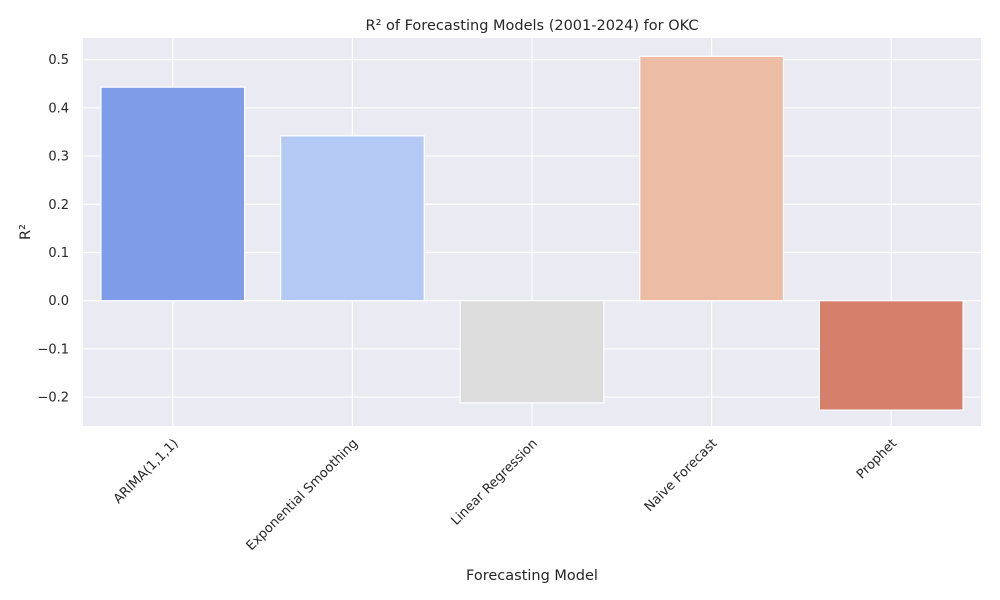  Describe the element at coordinates (58, 253) in the screenshot. I see `y-tick-label: 0.1` at that location.